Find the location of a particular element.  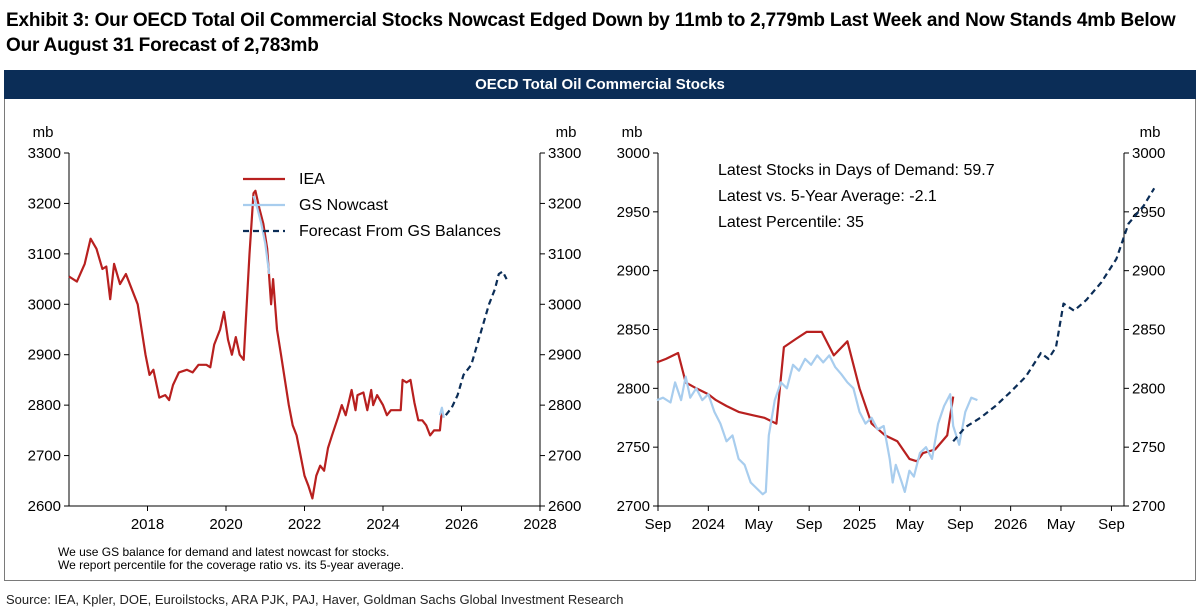

legend-label: IEA is located at coordinates (312, 179).